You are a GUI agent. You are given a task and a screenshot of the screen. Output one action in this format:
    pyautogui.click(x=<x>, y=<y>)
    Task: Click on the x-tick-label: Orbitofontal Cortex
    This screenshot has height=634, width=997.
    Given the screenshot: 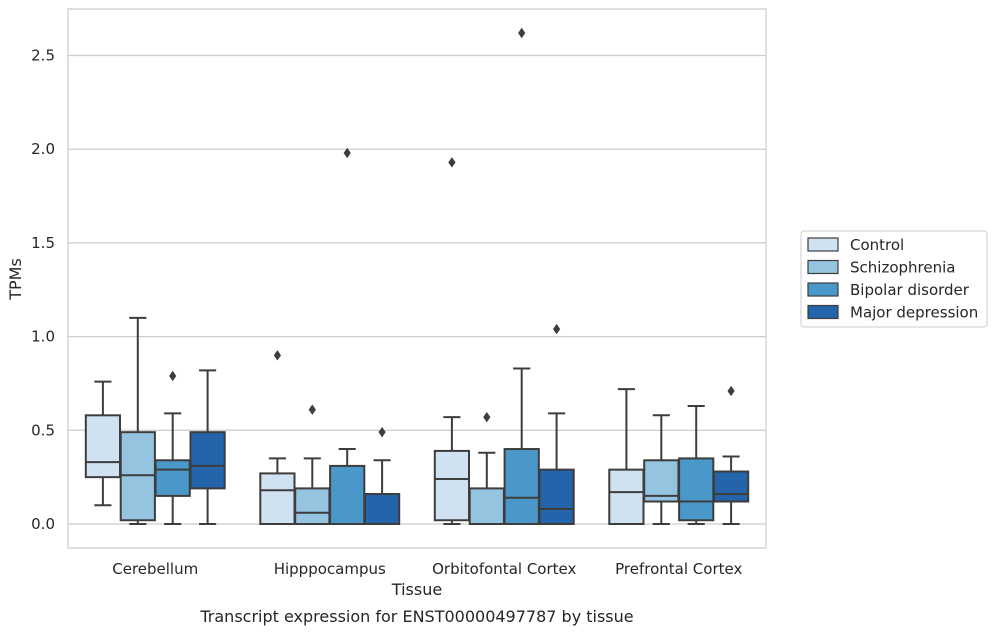 What is the action you would take?
    pyautogui.click(x=504, y=569)
    